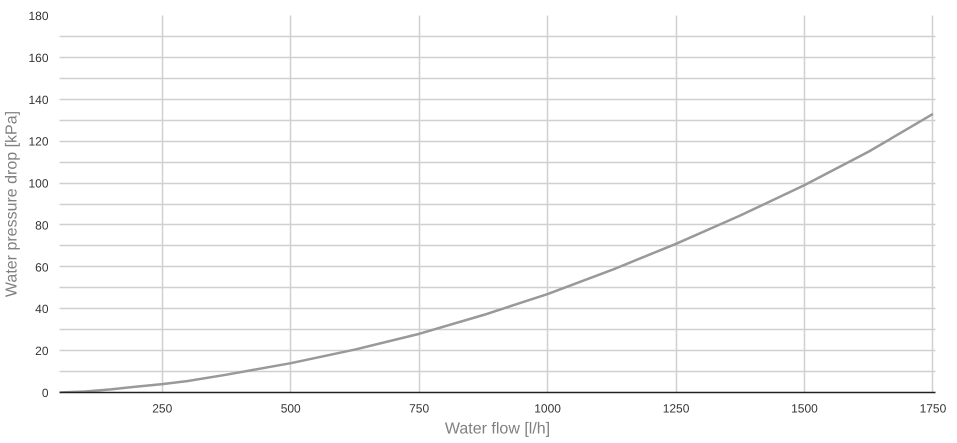 The height and width of the screenshot is (443, 957). What do you see at coordinates (419, 409) in the screenshot?
I see `x-tick-label: 750` at bounding box center [419, 409].